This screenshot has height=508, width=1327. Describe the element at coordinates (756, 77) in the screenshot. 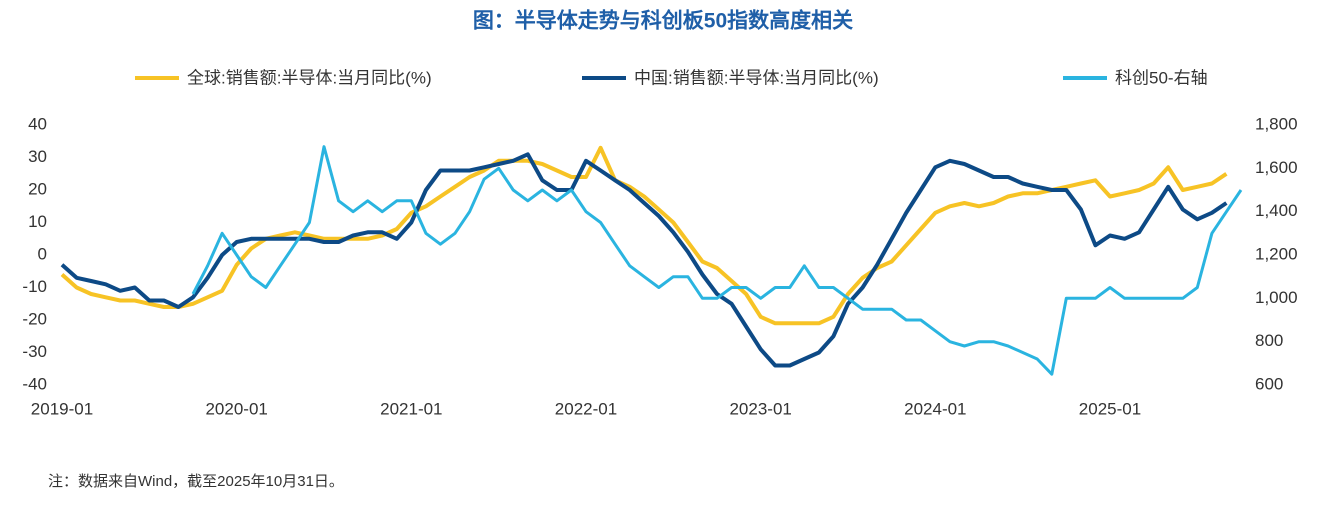

I see `legend-label: 中国:销售额:半导体:当月同比(%)` at that location.